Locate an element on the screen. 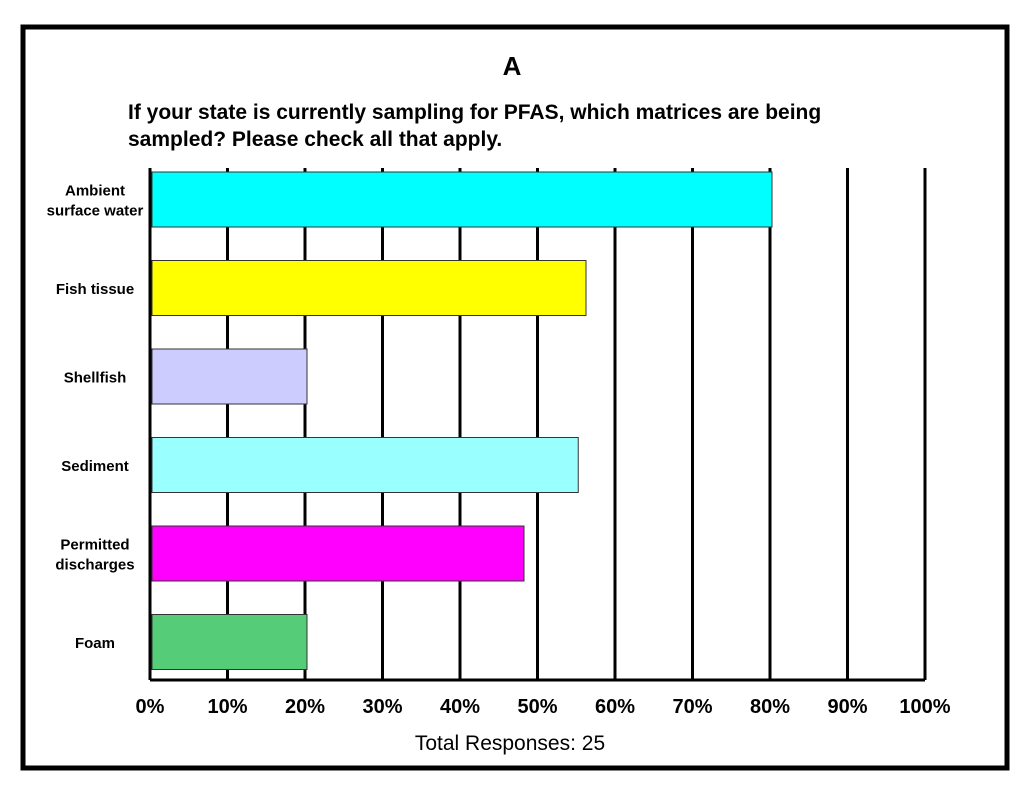 This screenshot has height=791, width=1024. chart-title-line-2: sampled? Please check all that apply. is located at coordinates (315, 139).